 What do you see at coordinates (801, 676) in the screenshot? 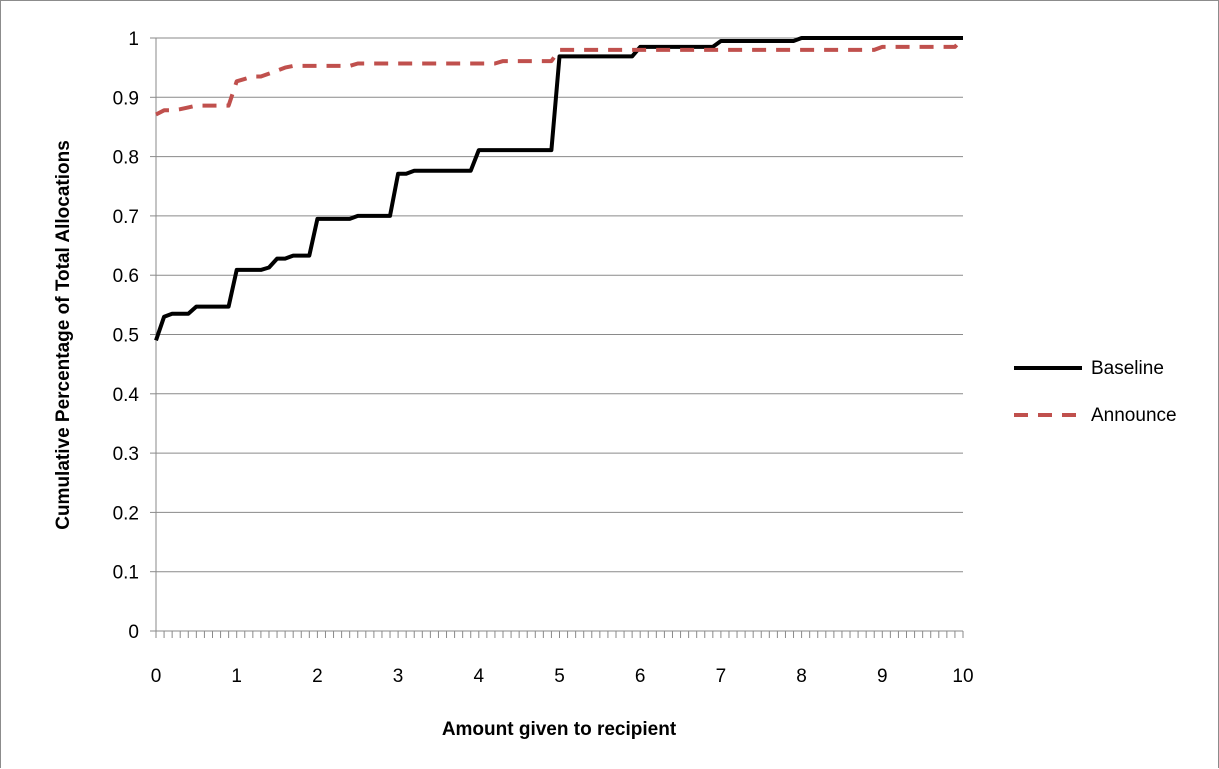
I see `x-tick-label: 8` at bounding box center [801, 676].